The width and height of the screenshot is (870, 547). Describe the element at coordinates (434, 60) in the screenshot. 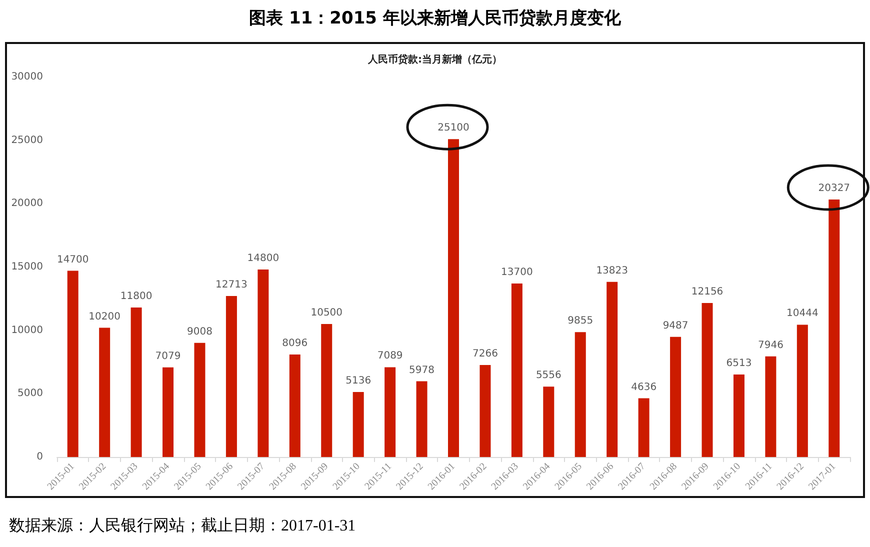

I see `chart-subtitle: 人民币贷款:当月新增（亿元）` at that location.